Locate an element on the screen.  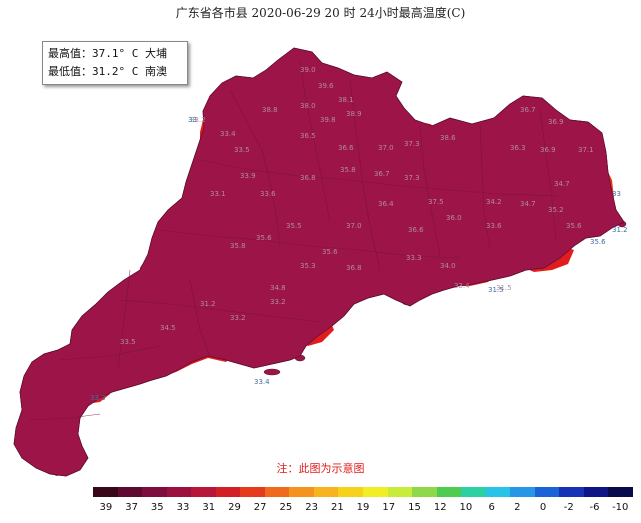
legend-tick-label: 0 is located at coordinates (543, 507).